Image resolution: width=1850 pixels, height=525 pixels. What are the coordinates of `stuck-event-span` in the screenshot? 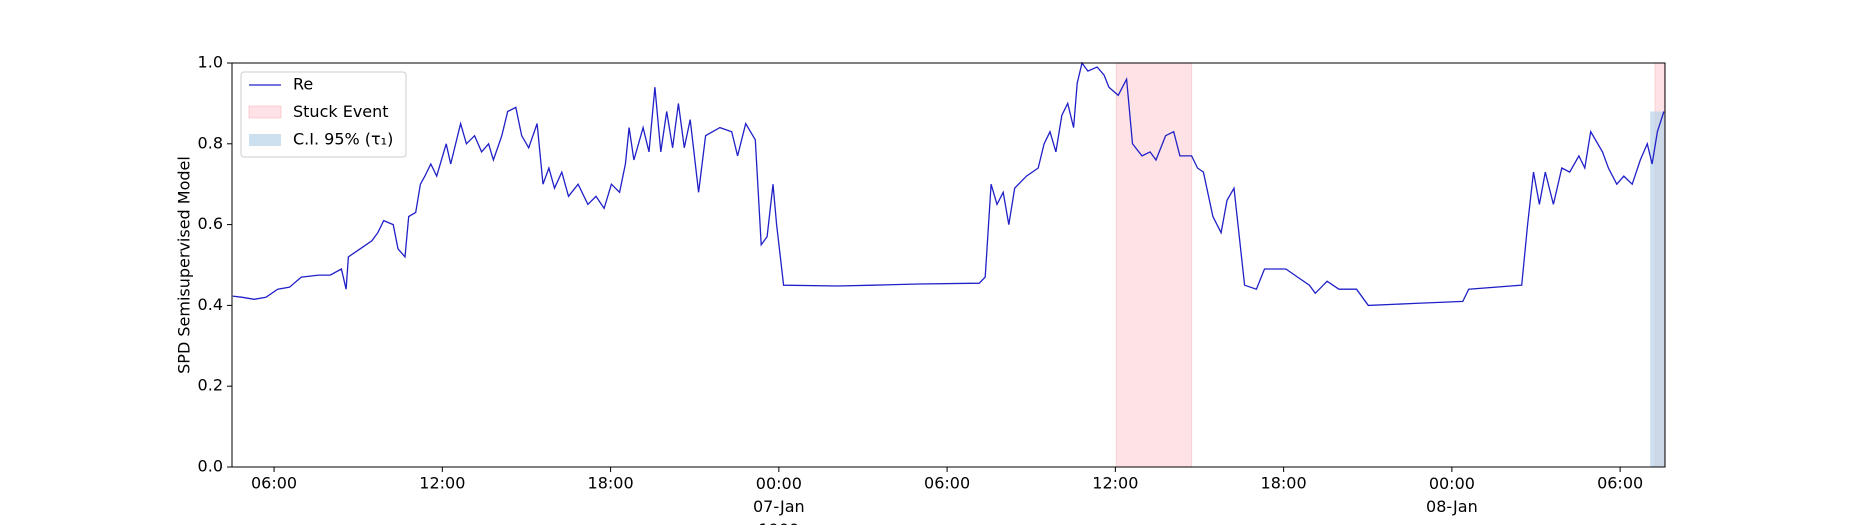 It's located at (1154, 265).